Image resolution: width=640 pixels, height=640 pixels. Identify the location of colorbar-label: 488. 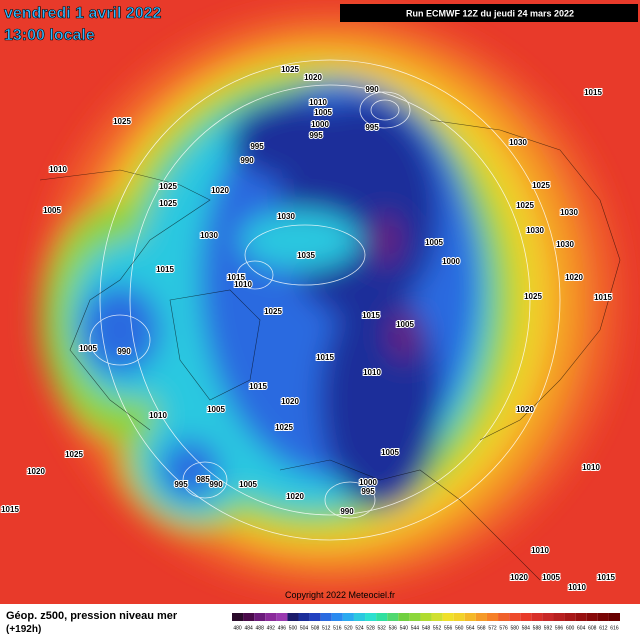
(260, 628).